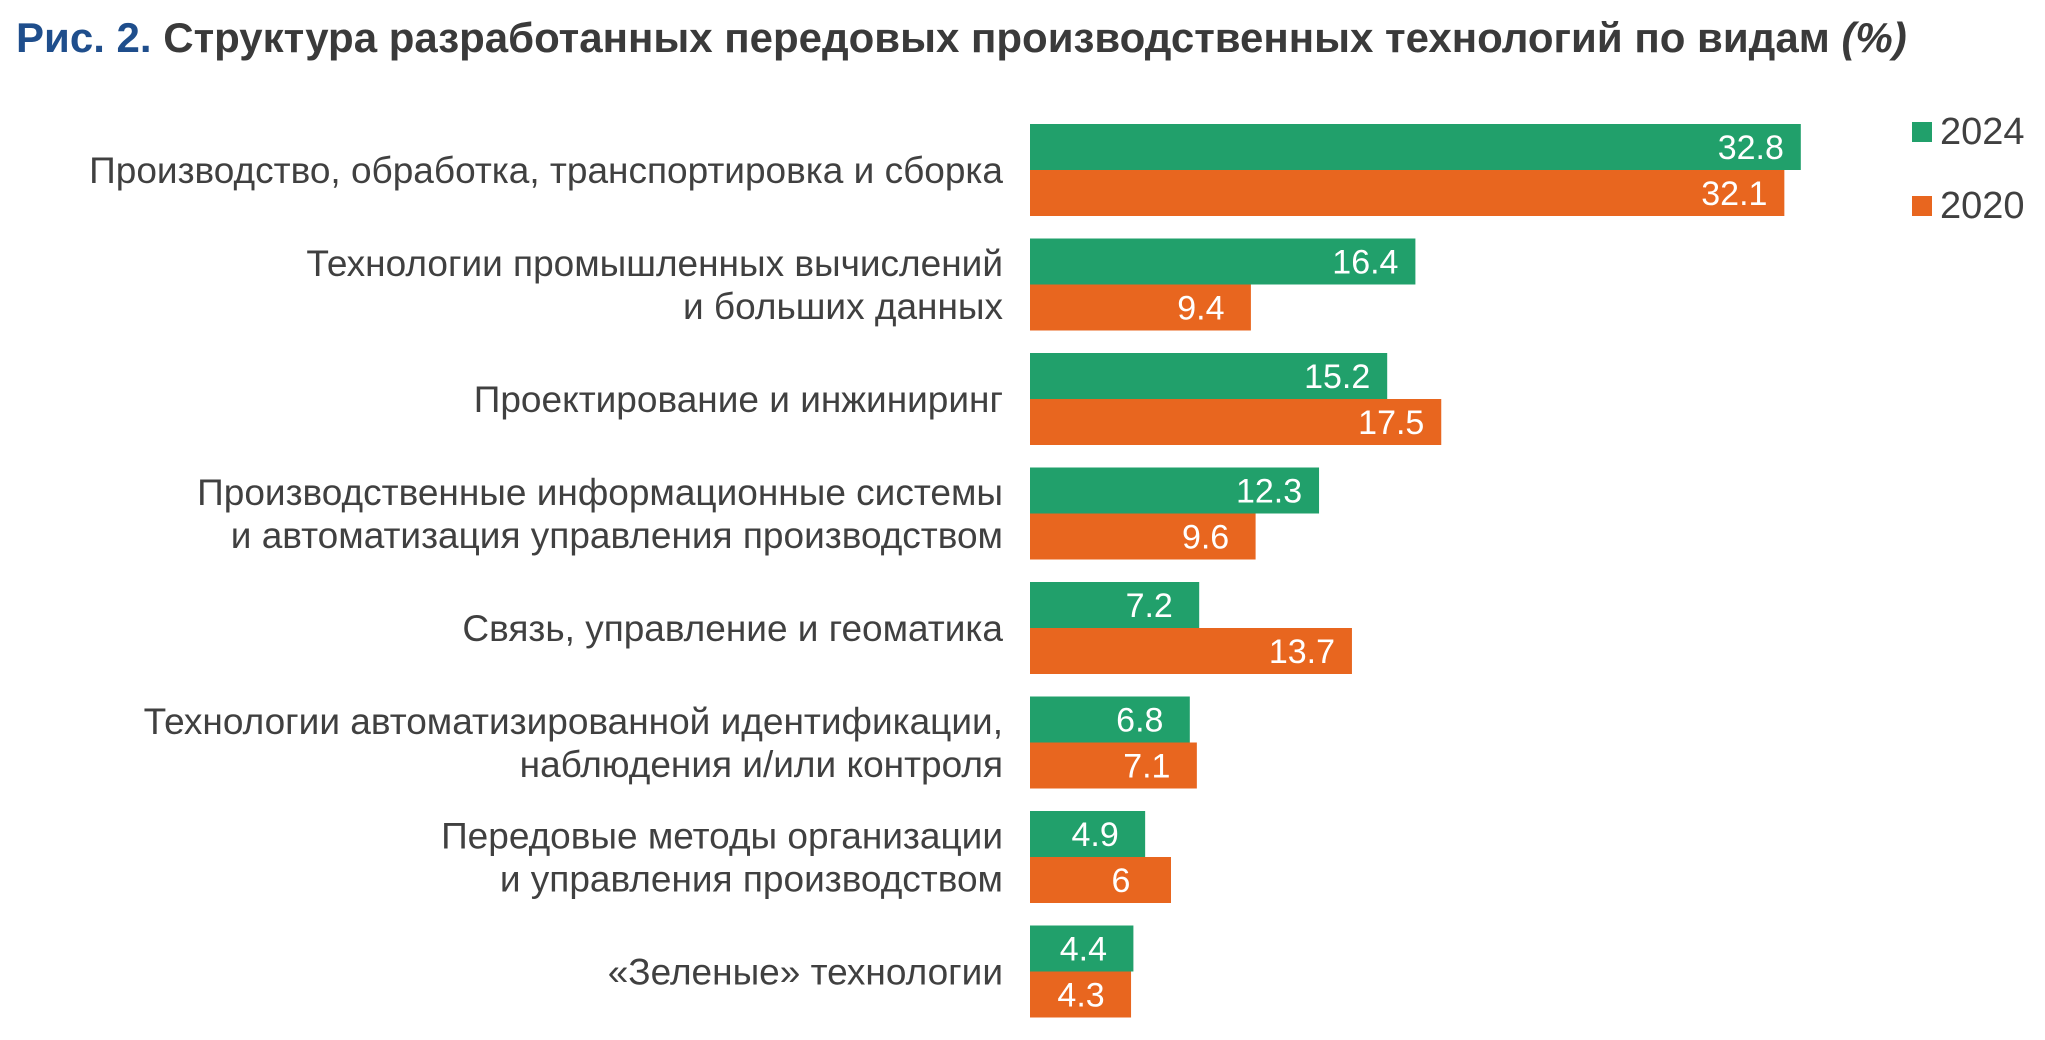 The width and height of the screenshot is (2045, 1040). Describe the element at coordinates (1302, 652) in the screenshot. I see `value-label: 13.7` at that location.